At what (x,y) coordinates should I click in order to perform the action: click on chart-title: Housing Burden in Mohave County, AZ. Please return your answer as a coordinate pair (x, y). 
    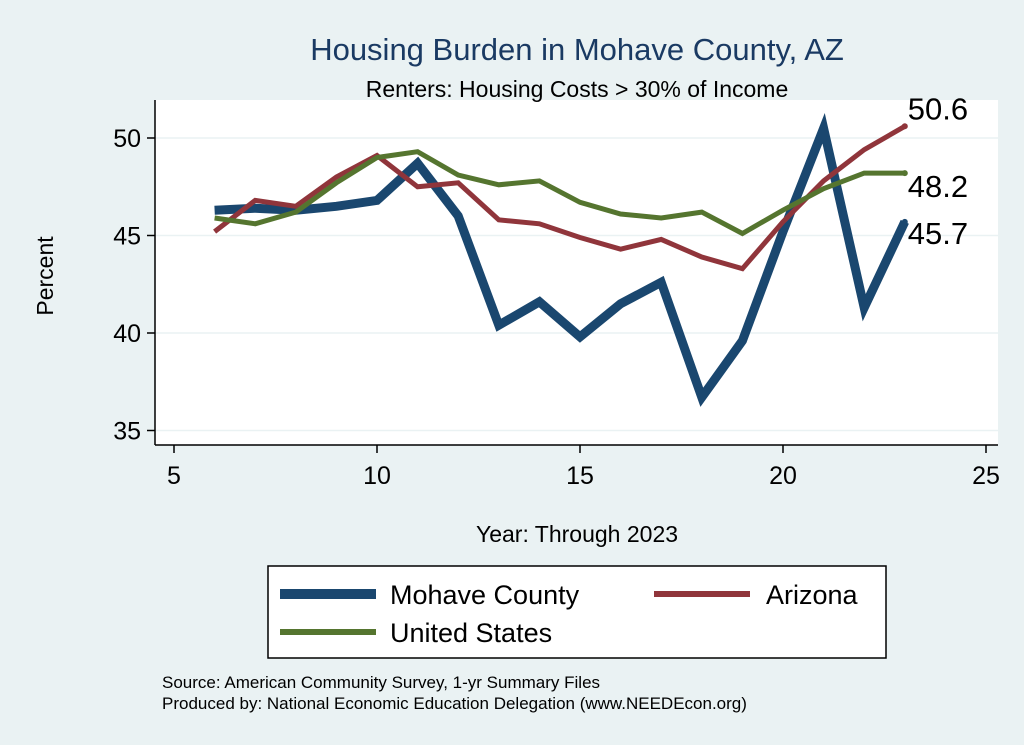
    Looking at the image, I should click on (577, 49).